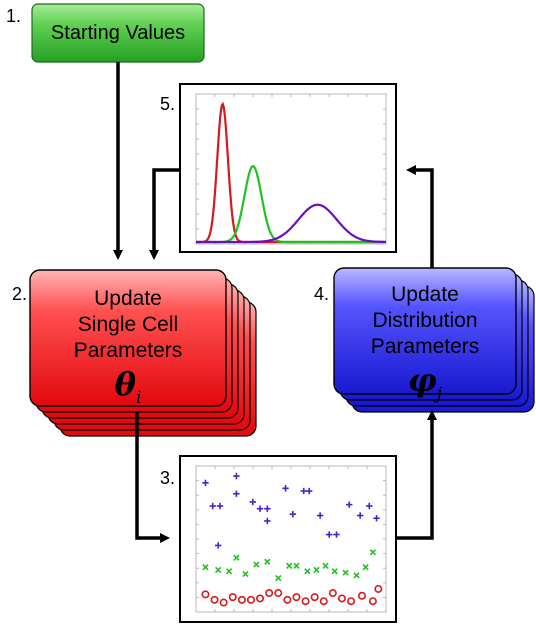 This screenshot has width=536, height=626. I want to click on step-number-4: 4., so click(322, 294).